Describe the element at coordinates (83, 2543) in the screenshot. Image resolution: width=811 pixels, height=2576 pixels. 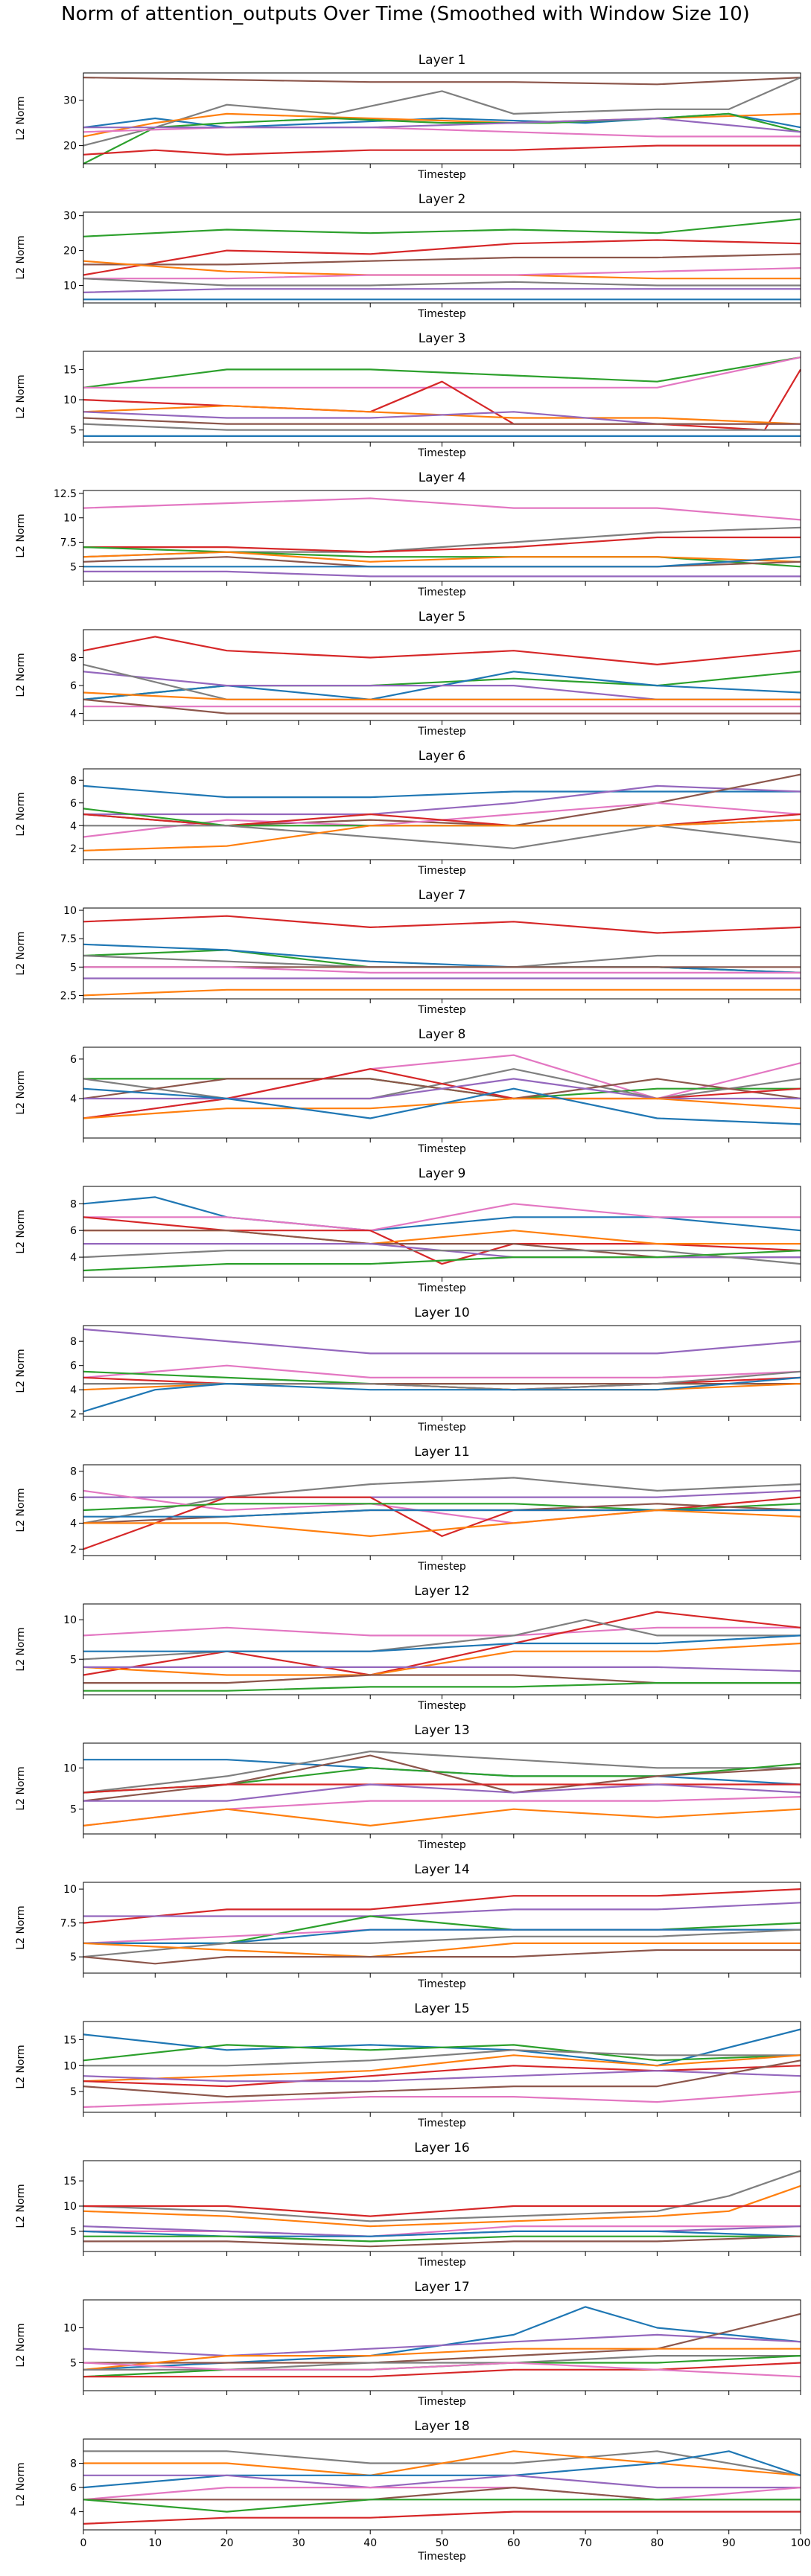
I see `x-tick-label: 0` at that location.